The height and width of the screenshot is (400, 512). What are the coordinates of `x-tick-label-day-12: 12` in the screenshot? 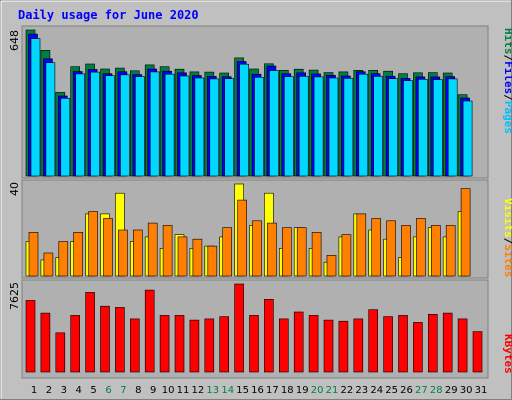 It's located at (198, 390).